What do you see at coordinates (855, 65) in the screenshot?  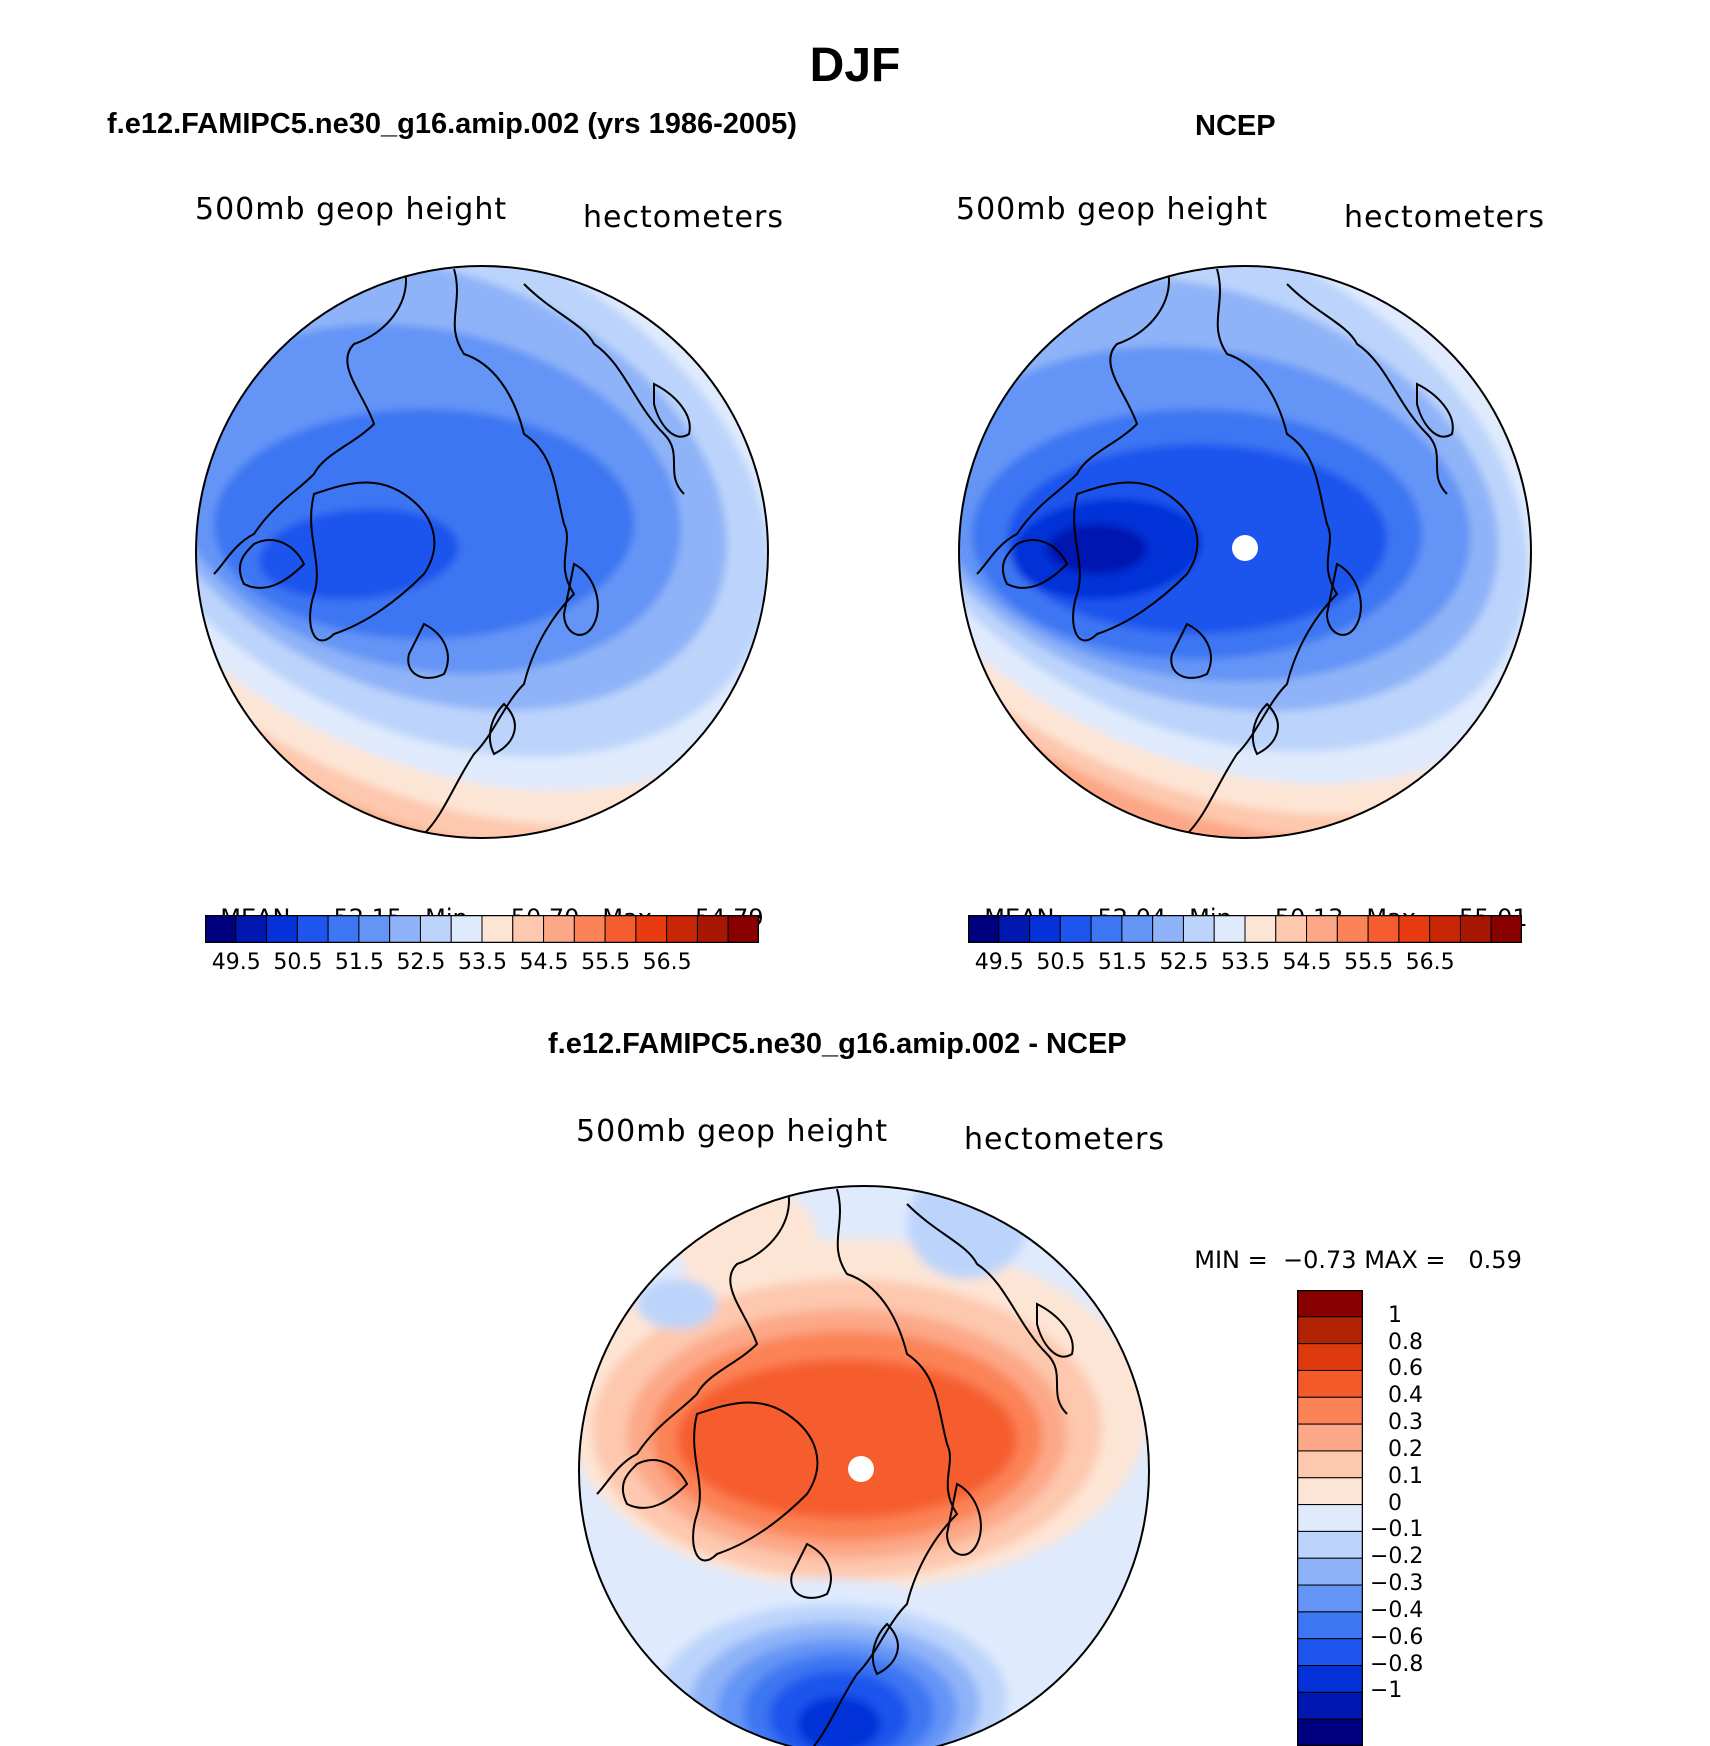 I see `figure-title: DJF` at bounding box center [855, 65].